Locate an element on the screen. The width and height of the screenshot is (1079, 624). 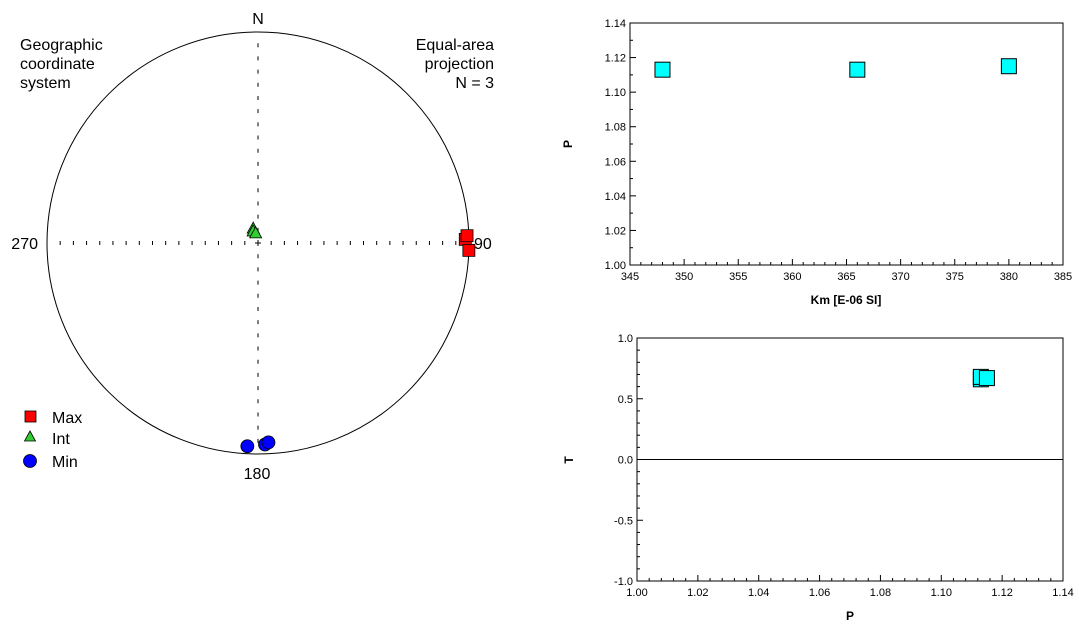
projection-line-3: N = 3 is located at coordinates (474, 83).